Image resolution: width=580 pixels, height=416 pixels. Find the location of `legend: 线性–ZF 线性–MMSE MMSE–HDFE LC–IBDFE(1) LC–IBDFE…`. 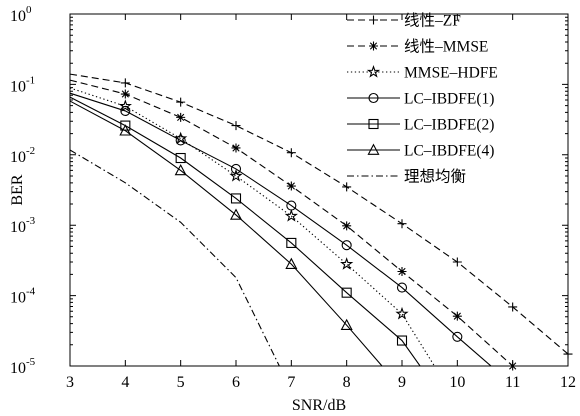

legend: 线性–ZF 线性–MMSE MMSE–HDFE LC–IBDFE(1) LC–IBDFE… is located at coordinates (422, 99).